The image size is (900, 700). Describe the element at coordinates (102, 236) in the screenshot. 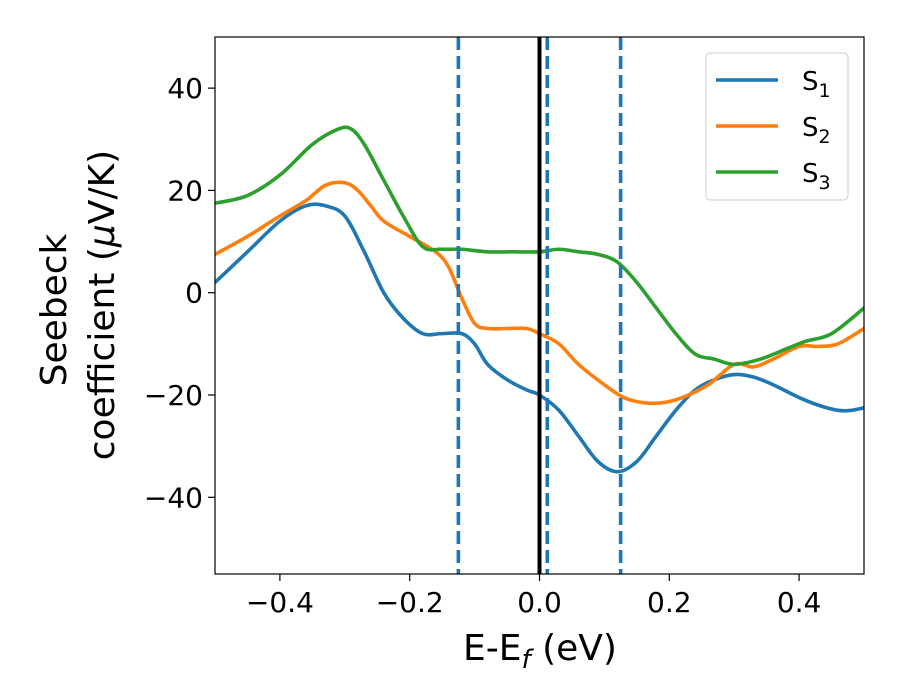

I see `y-axis-label-mu: μ` at that location.